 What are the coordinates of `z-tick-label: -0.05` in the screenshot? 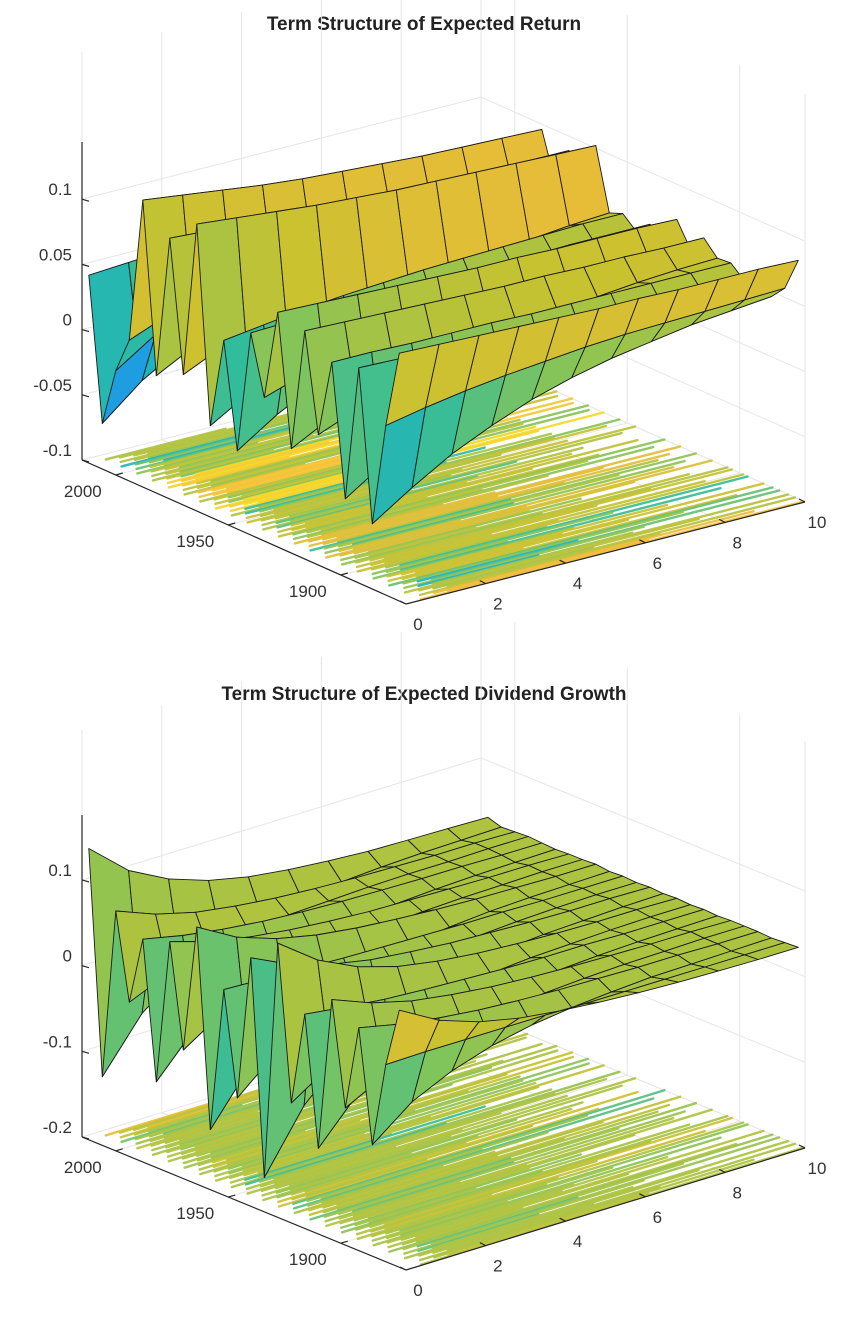 It's located at (52, 385).